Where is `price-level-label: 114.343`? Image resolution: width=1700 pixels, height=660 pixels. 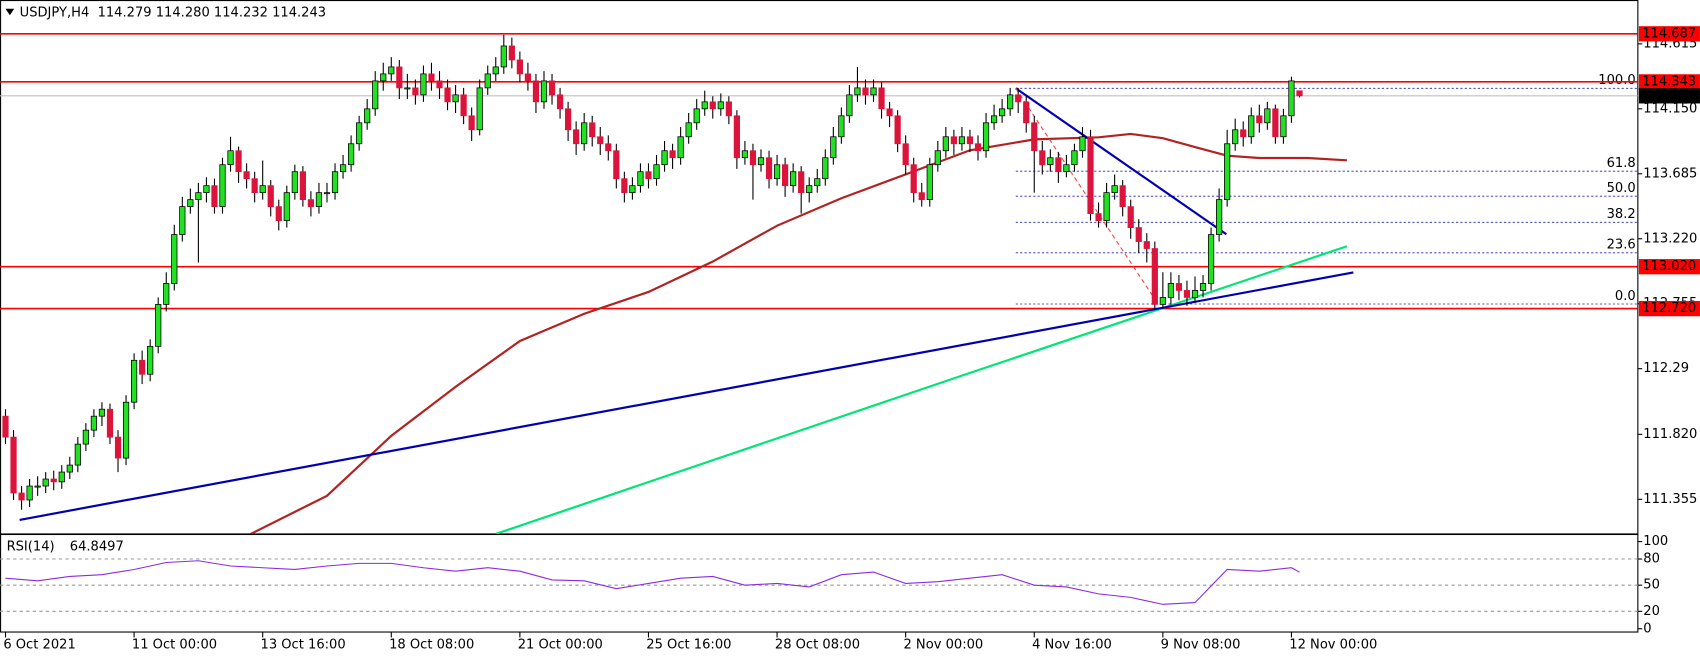 price-level-label: 114.343 is located at coordinates (1669, 81).